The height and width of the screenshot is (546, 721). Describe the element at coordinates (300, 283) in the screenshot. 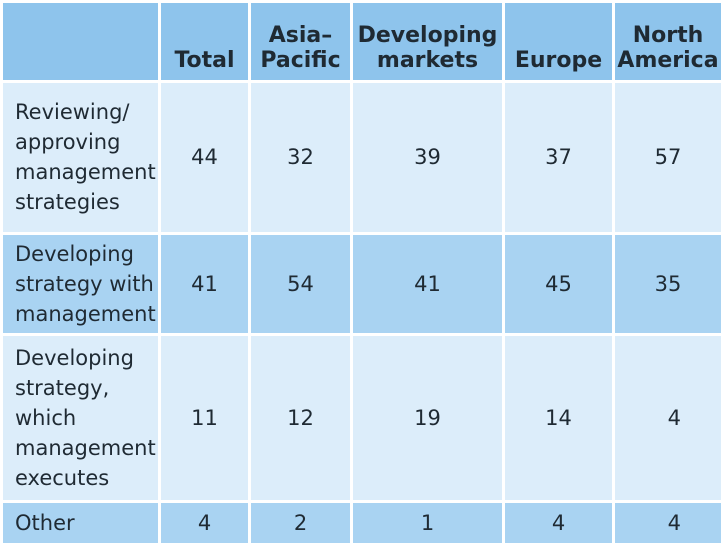

I see `cell-asia-pacific: 54` at that location.